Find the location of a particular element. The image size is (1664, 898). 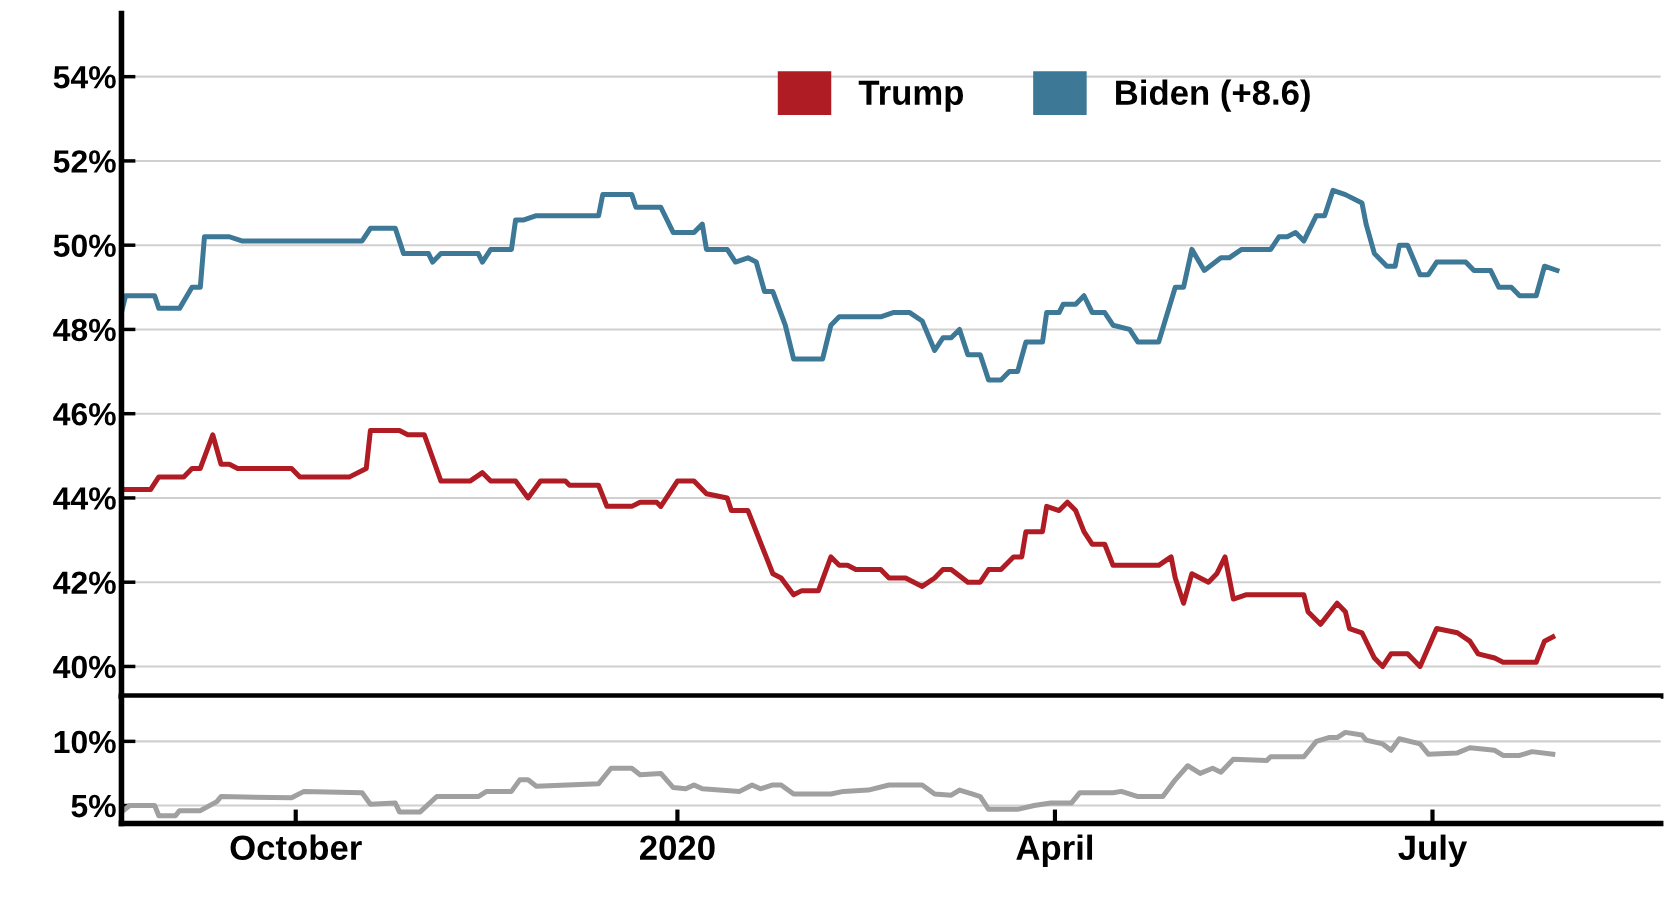

y-tick-label: 44% is located at coordinates (84, 498).